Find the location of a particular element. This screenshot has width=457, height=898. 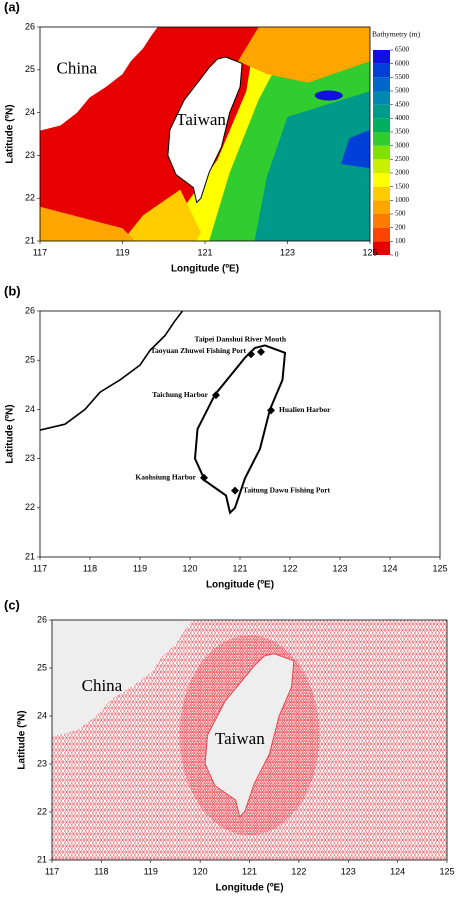

marker-label: Taipei Danshui River Mouth is located at coordinates (241, 339).